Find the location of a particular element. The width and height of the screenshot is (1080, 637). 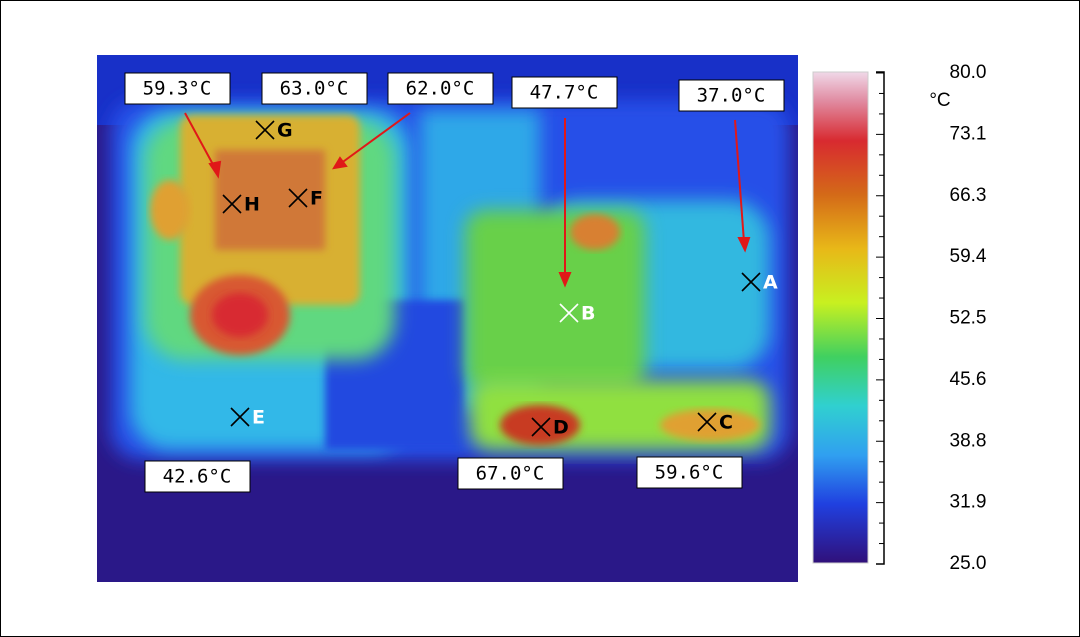

colorbar is located at coordinates (848, 318).